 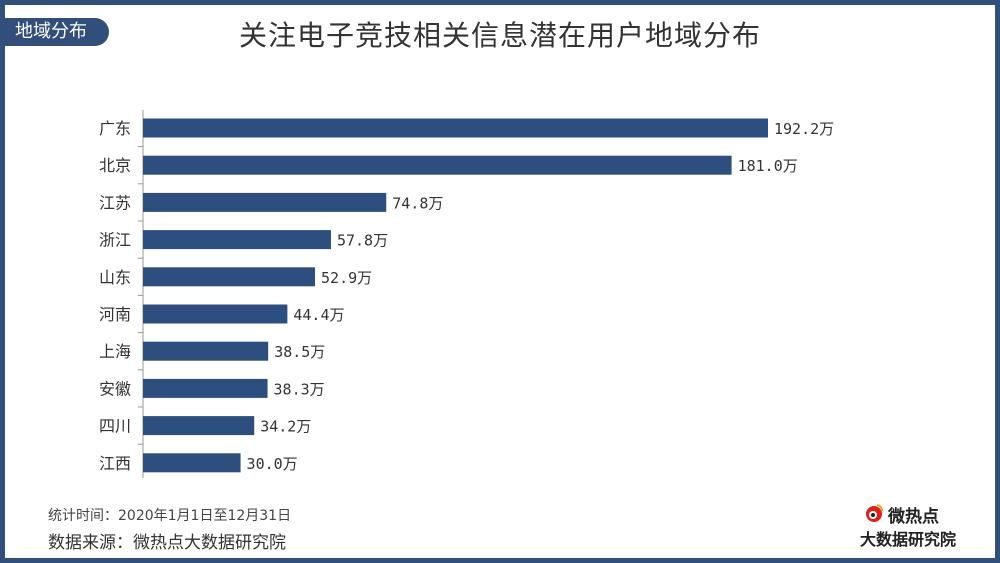 What do you see at coordinates (115, 351) in the screenshot?
I see `category-label: 上海` at bounding box center [115, 351].